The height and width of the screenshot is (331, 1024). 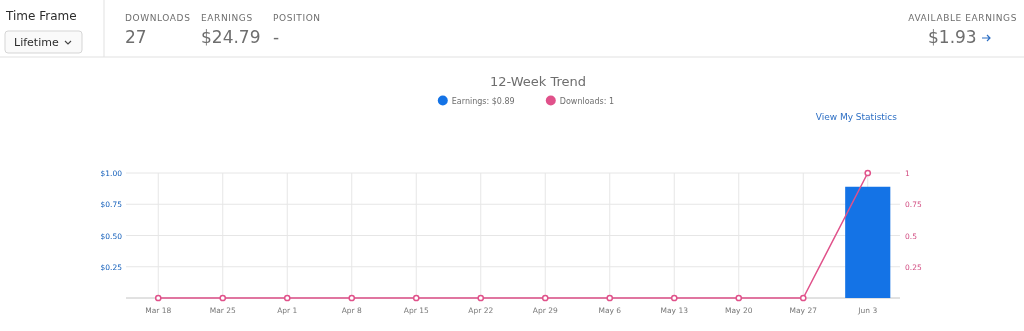 What do you see at coordinates (36, 42) in the screenshot?
I see `text: Lifetime` at bounding box center [36, 42].